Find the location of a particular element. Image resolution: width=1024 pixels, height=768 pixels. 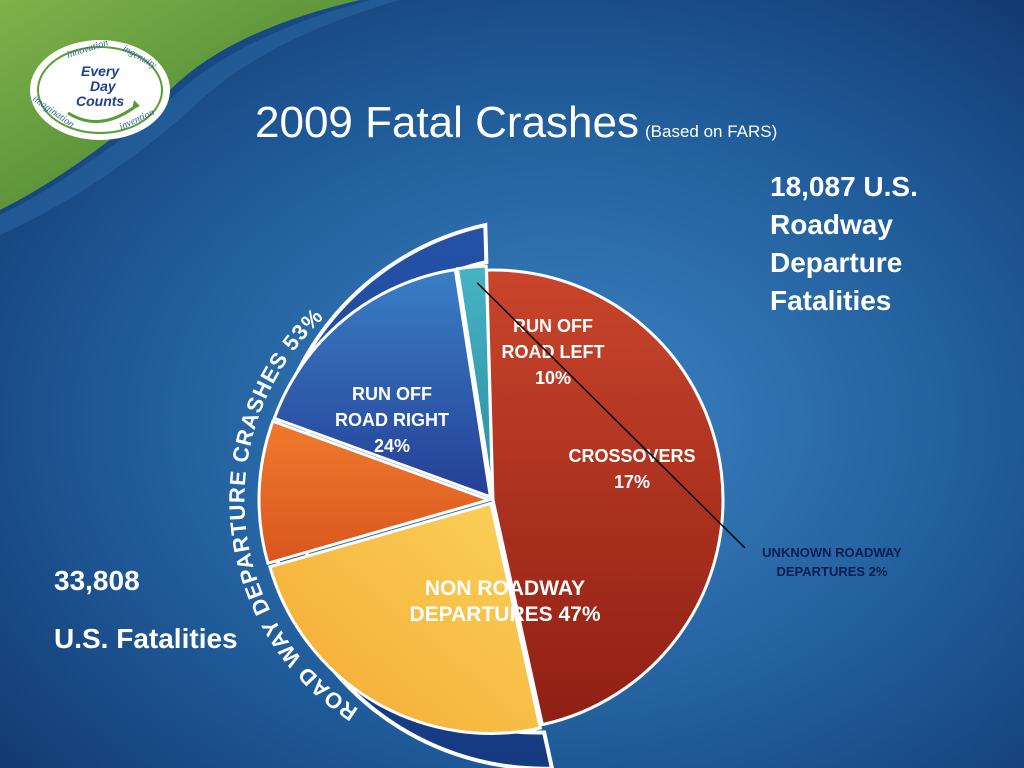

roadway-departure-total: 18,087 U.S. Roadway Departure Fatalities is located at coordinates (890, 244).